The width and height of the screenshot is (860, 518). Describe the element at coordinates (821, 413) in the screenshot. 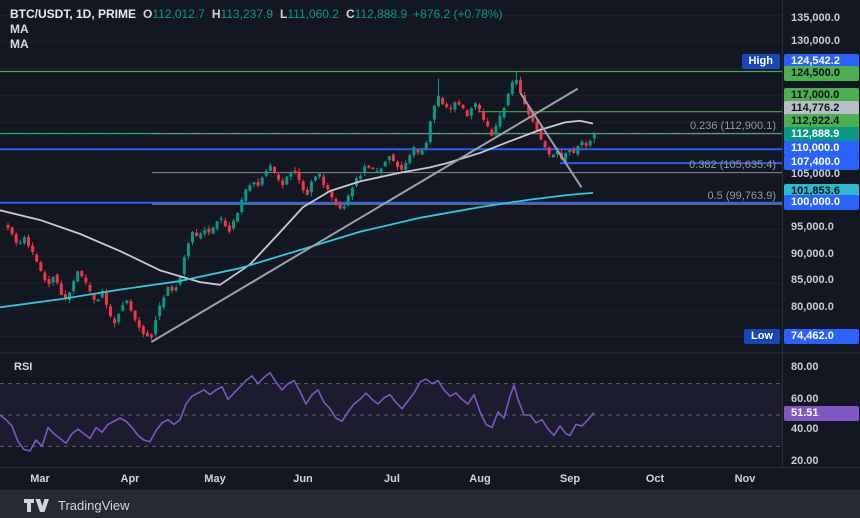

I see `price-axis-label-51.51: 51.51` at that location.